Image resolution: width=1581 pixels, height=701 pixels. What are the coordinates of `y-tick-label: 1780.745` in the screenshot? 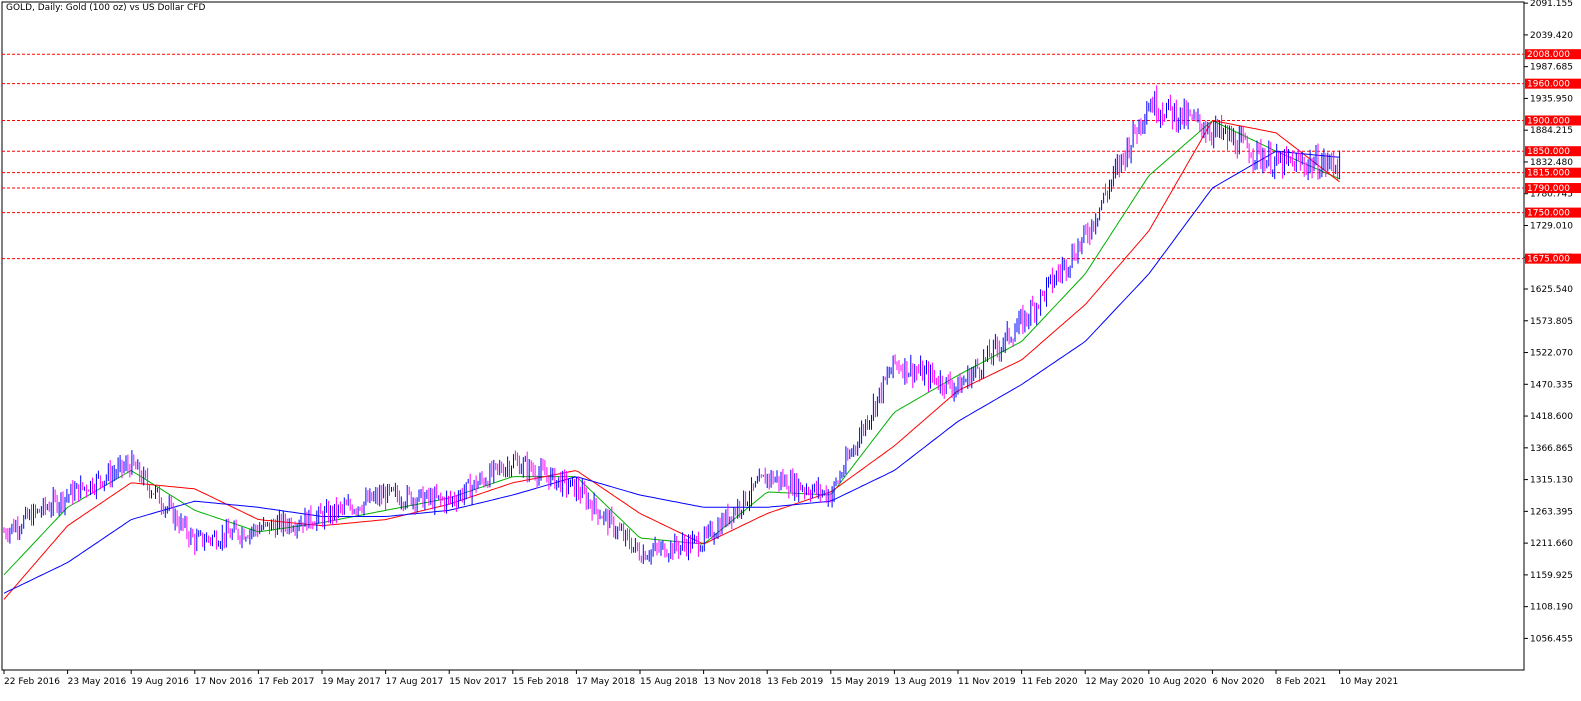 It's located at (1551, 195).